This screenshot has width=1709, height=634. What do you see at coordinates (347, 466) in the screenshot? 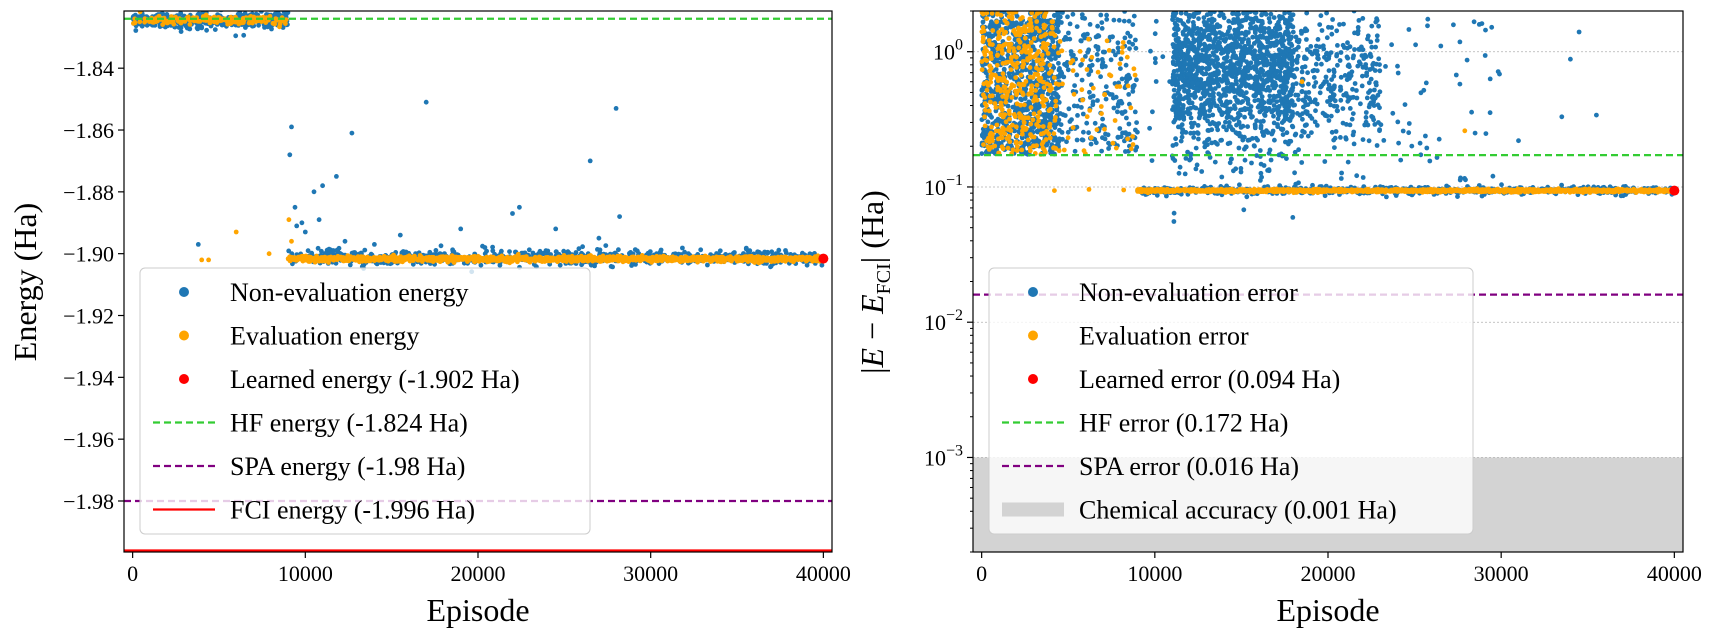
I see `legend-label: SPA energy (-1.98 Ha)` at bounding box center [347, 466].